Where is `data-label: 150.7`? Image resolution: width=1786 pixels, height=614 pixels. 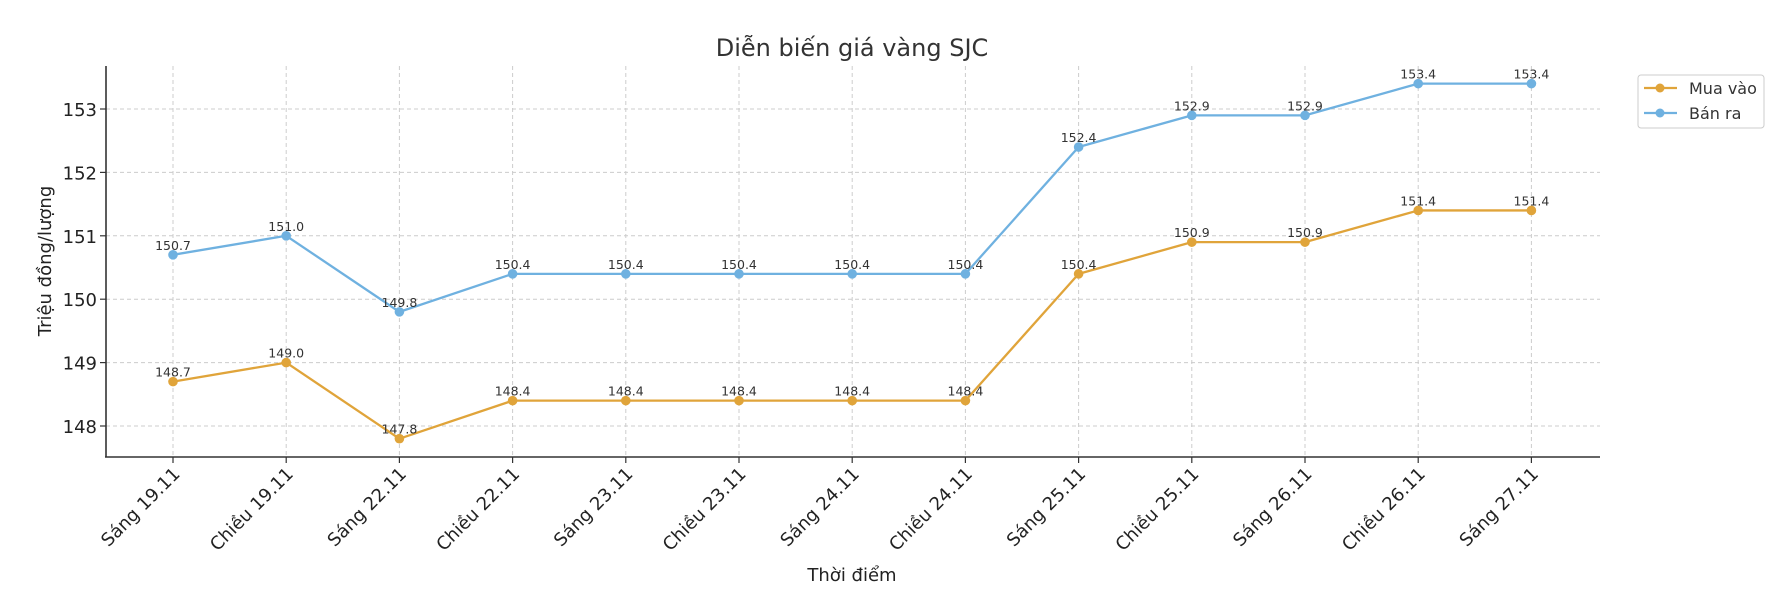 data-label: 150.7 is located at coordinates (173, 245).